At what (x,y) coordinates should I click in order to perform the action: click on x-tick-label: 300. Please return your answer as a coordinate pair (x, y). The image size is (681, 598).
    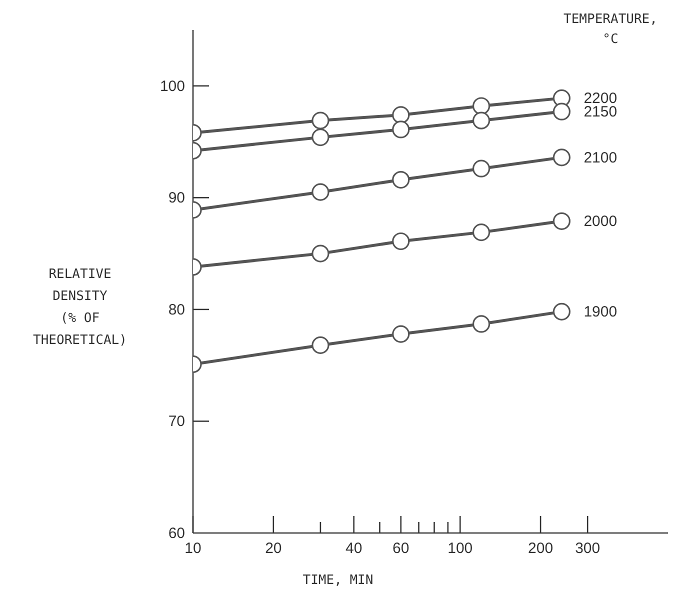
    Looking at the image, I should click on (587, 548).